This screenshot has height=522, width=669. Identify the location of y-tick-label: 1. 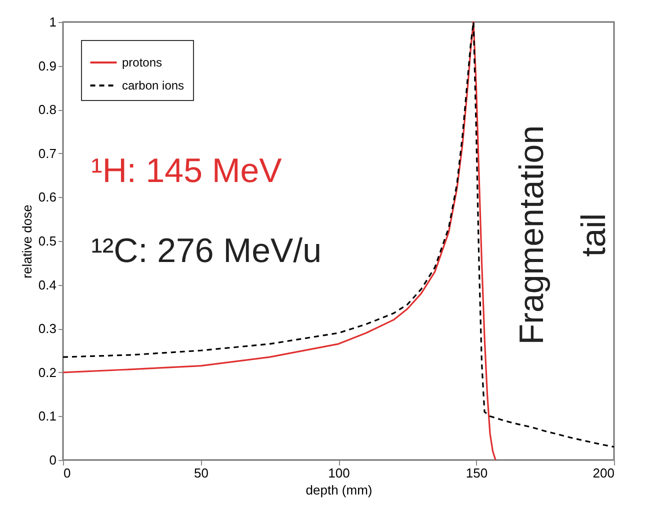
(52, 22).